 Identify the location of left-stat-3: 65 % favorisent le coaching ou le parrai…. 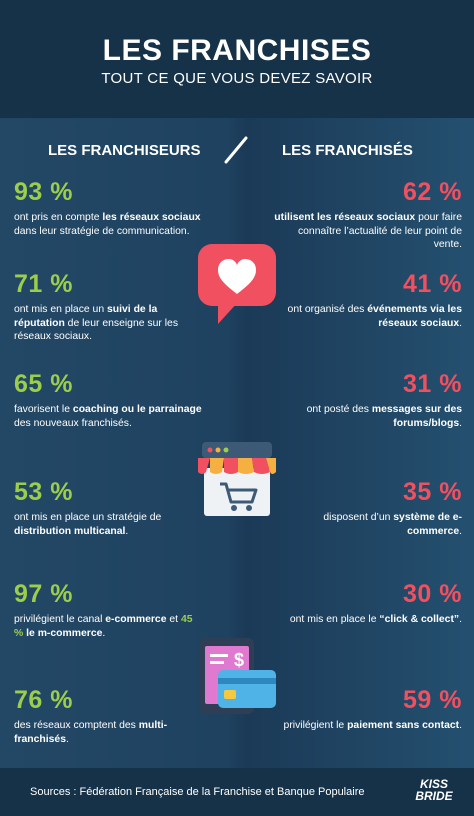
(109, 400).